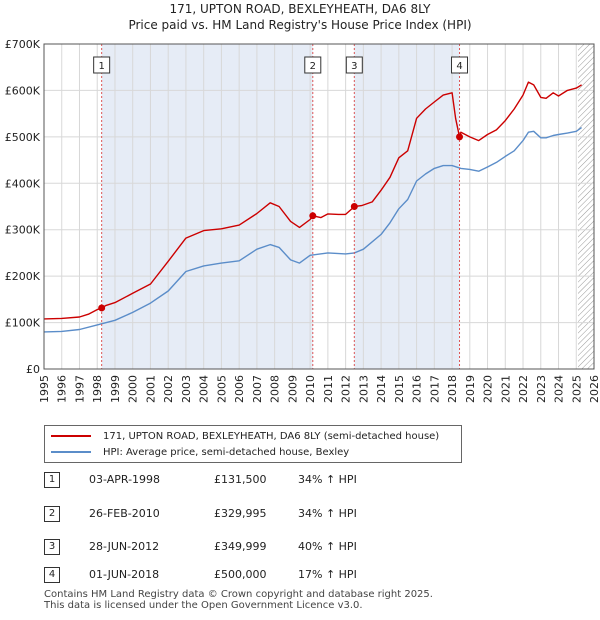  What do you see at coordinates (407, 206) in the screenshot?
I see `ownership-band` at bounding box center [407, 206].